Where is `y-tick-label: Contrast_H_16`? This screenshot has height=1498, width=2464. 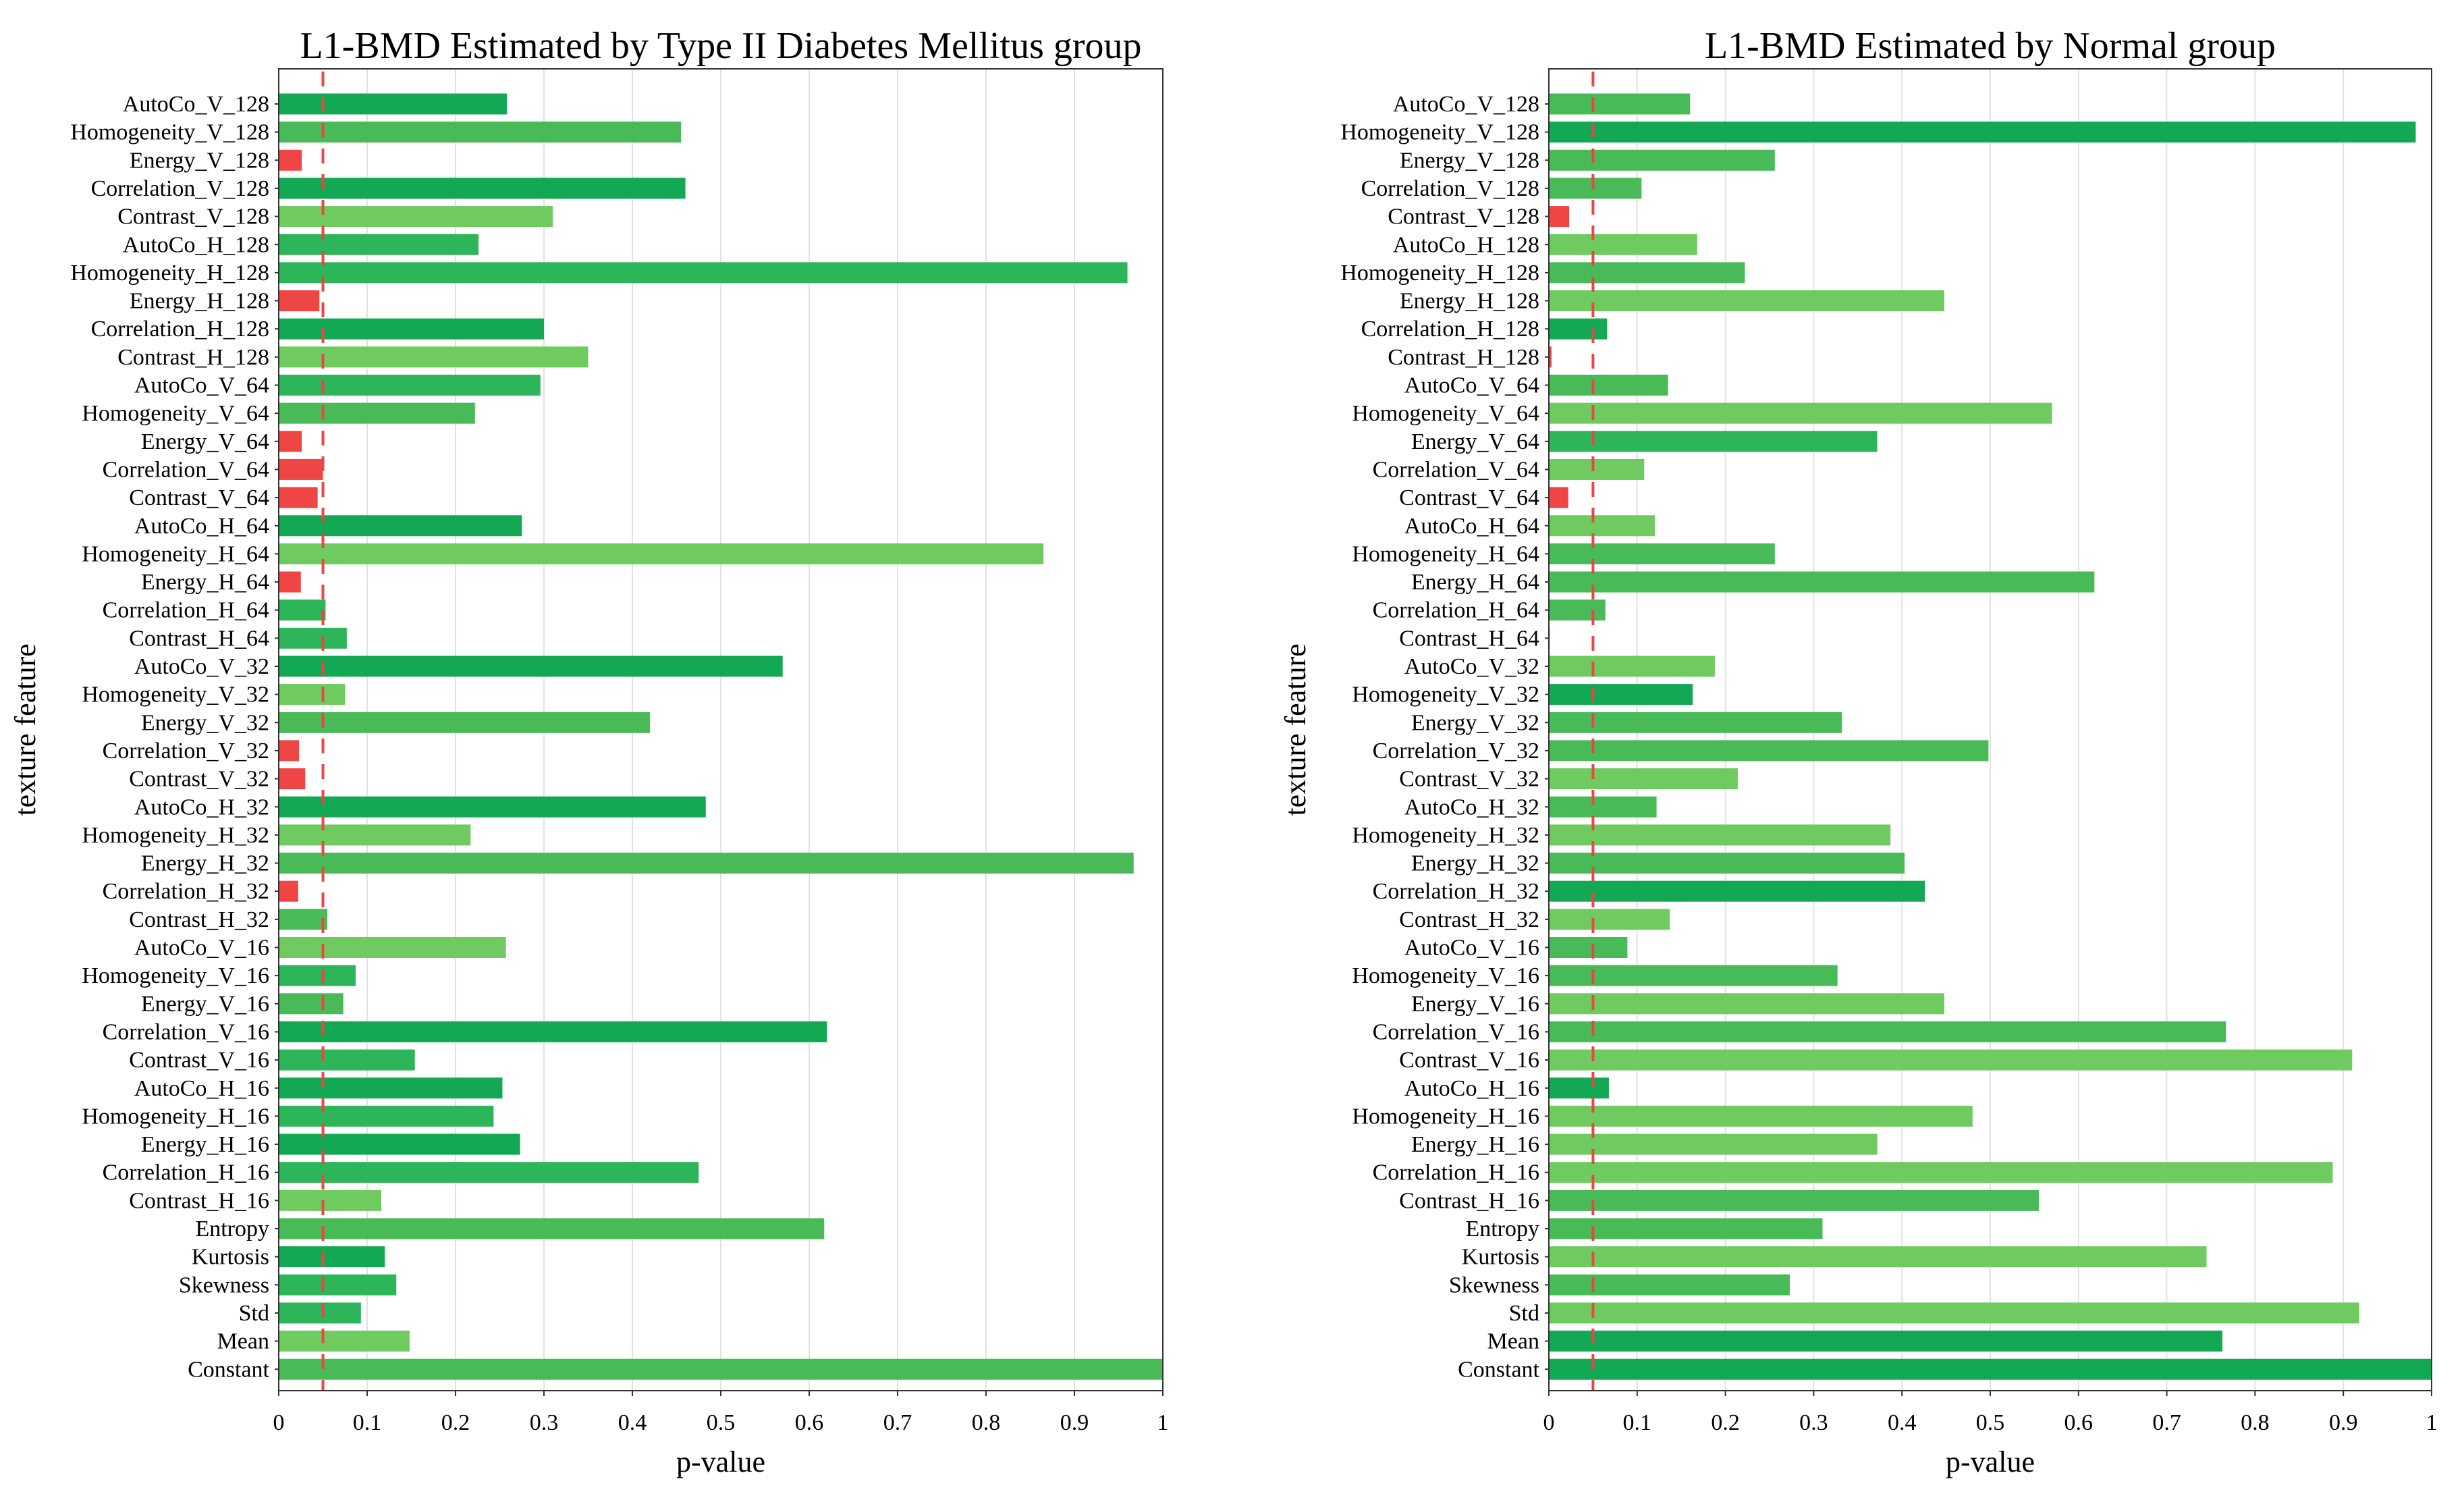
y-tick-label: Contrast_H_16 is located at coordinates (199, 1200).